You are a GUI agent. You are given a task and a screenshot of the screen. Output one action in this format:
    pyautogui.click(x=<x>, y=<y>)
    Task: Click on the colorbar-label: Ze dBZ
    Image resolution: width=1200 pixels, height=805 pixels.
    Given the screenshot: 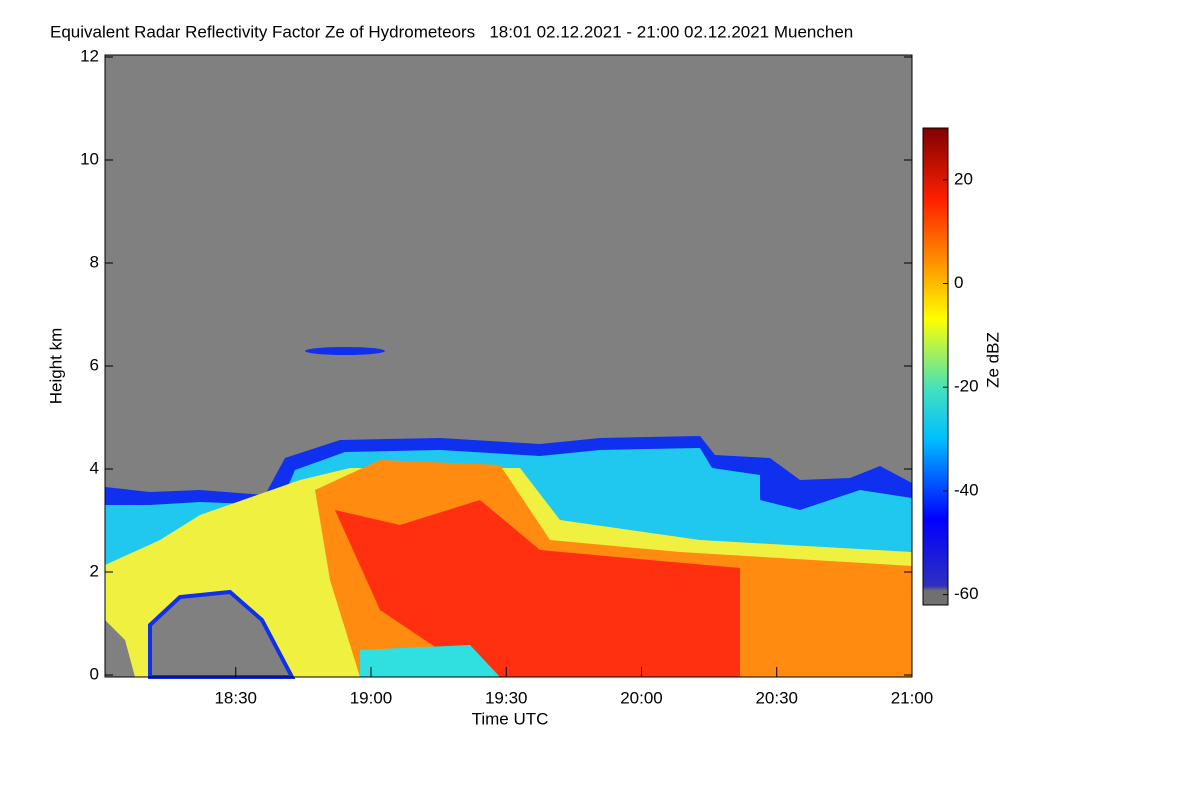 What is the action you would take?
    pyautogui.click(x=992, y=360)
    